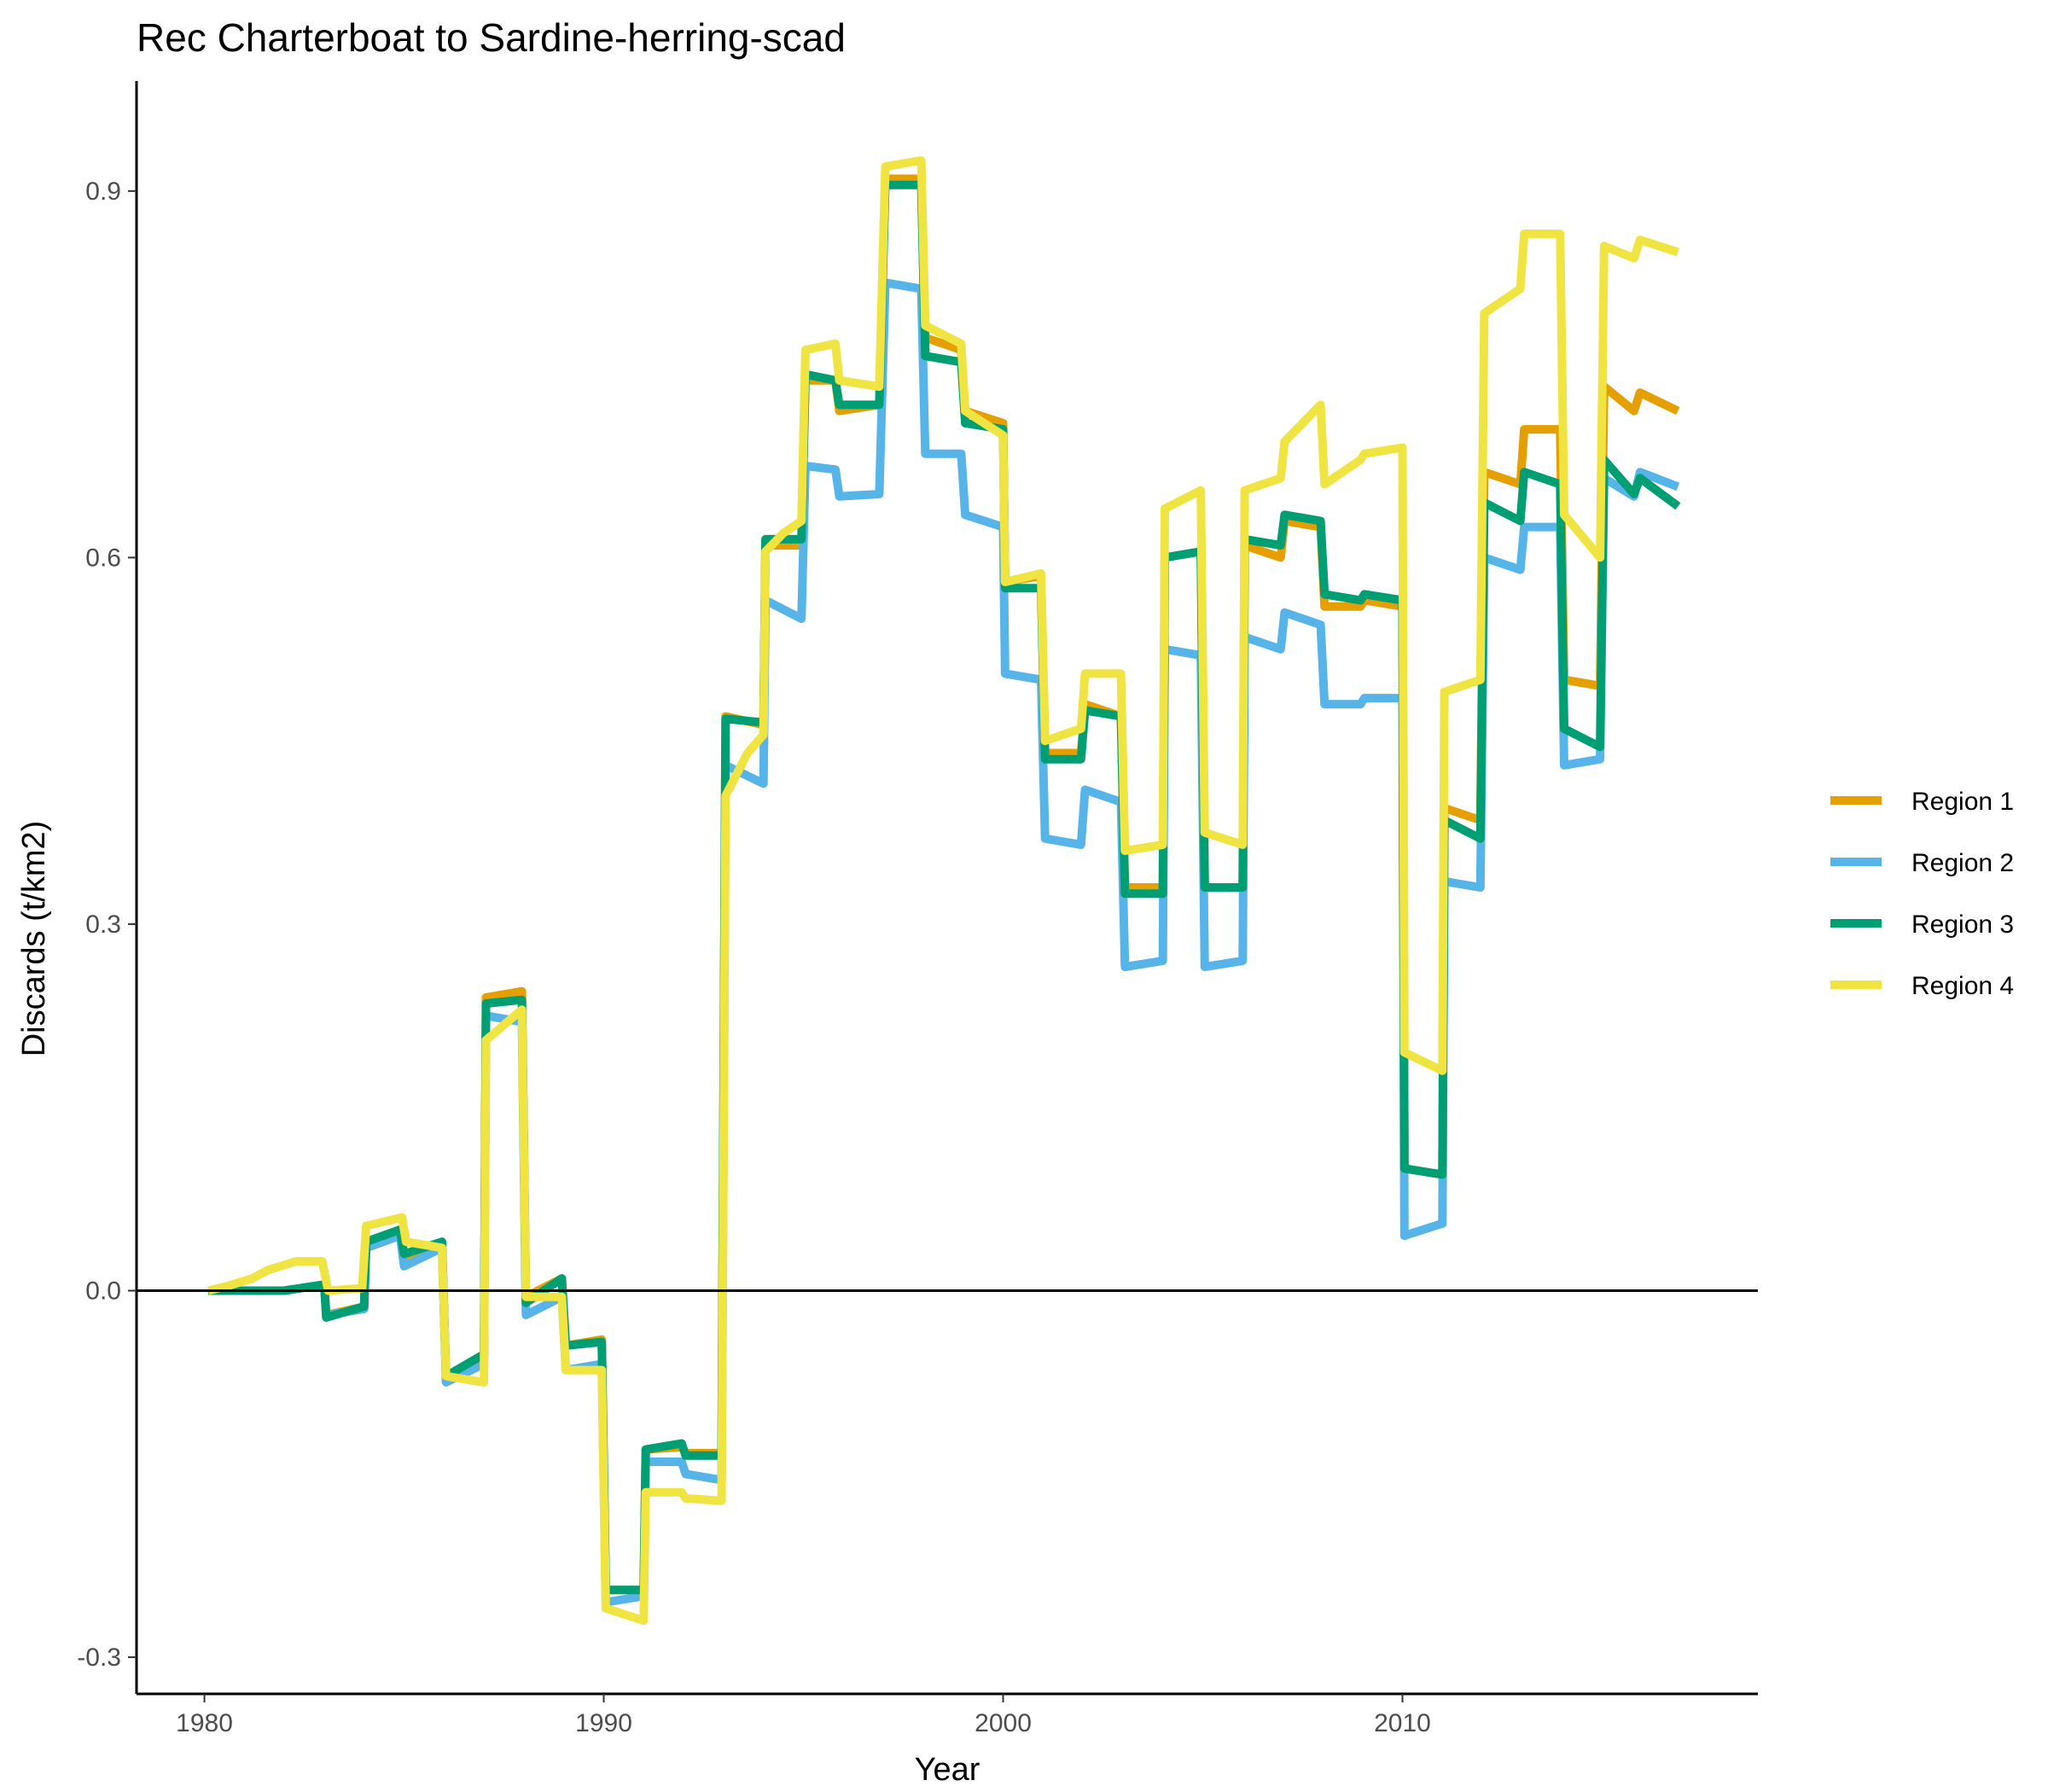 This screenshot has height=1792, width=2048. I want to click on y-tick-label: -0.3, so click(99, 1658).